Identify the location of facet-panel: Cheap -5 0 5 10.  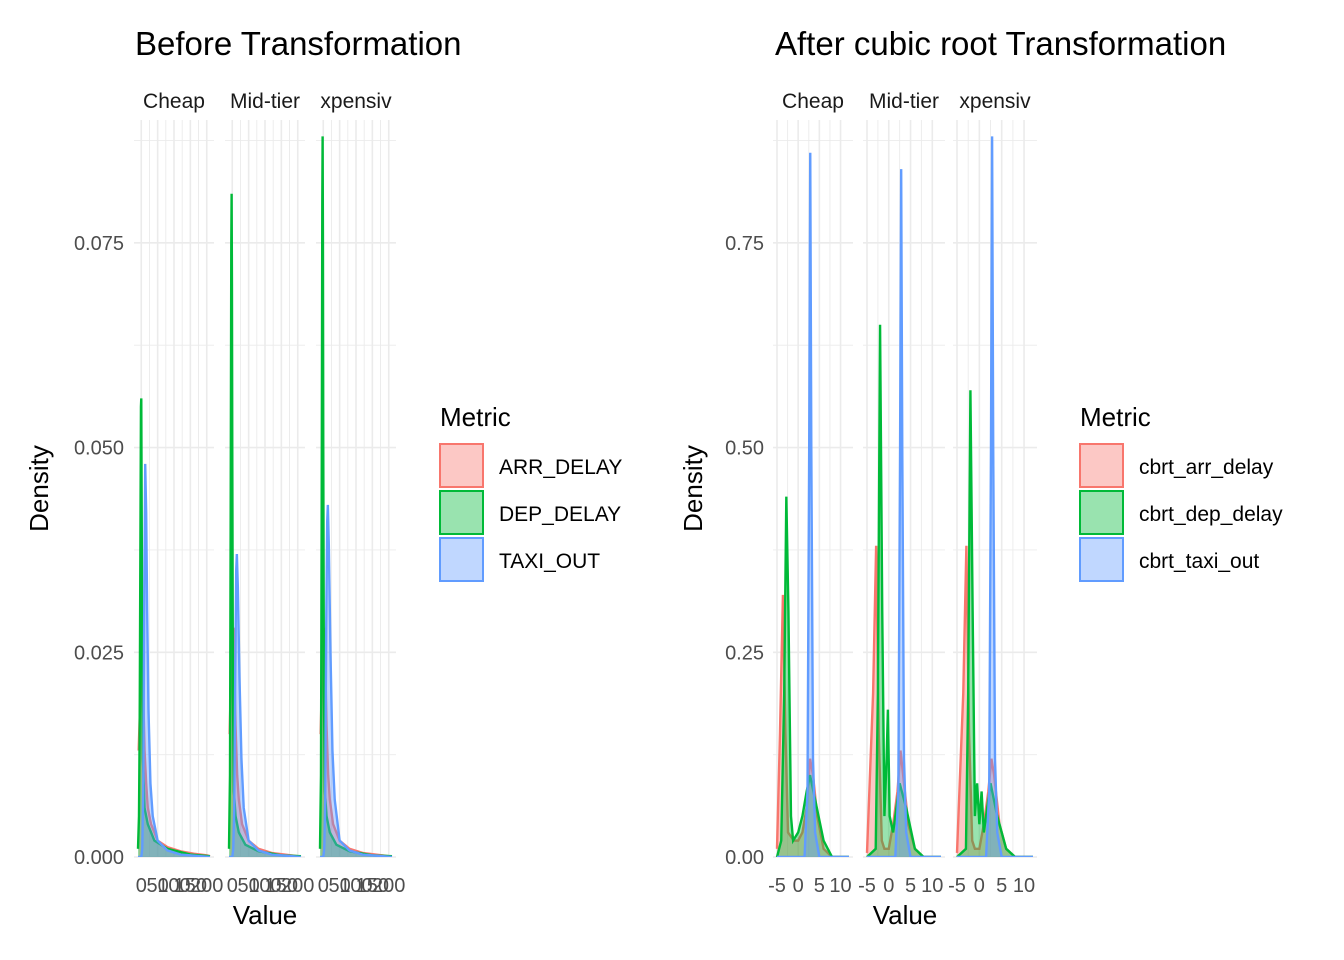
(810, 493).